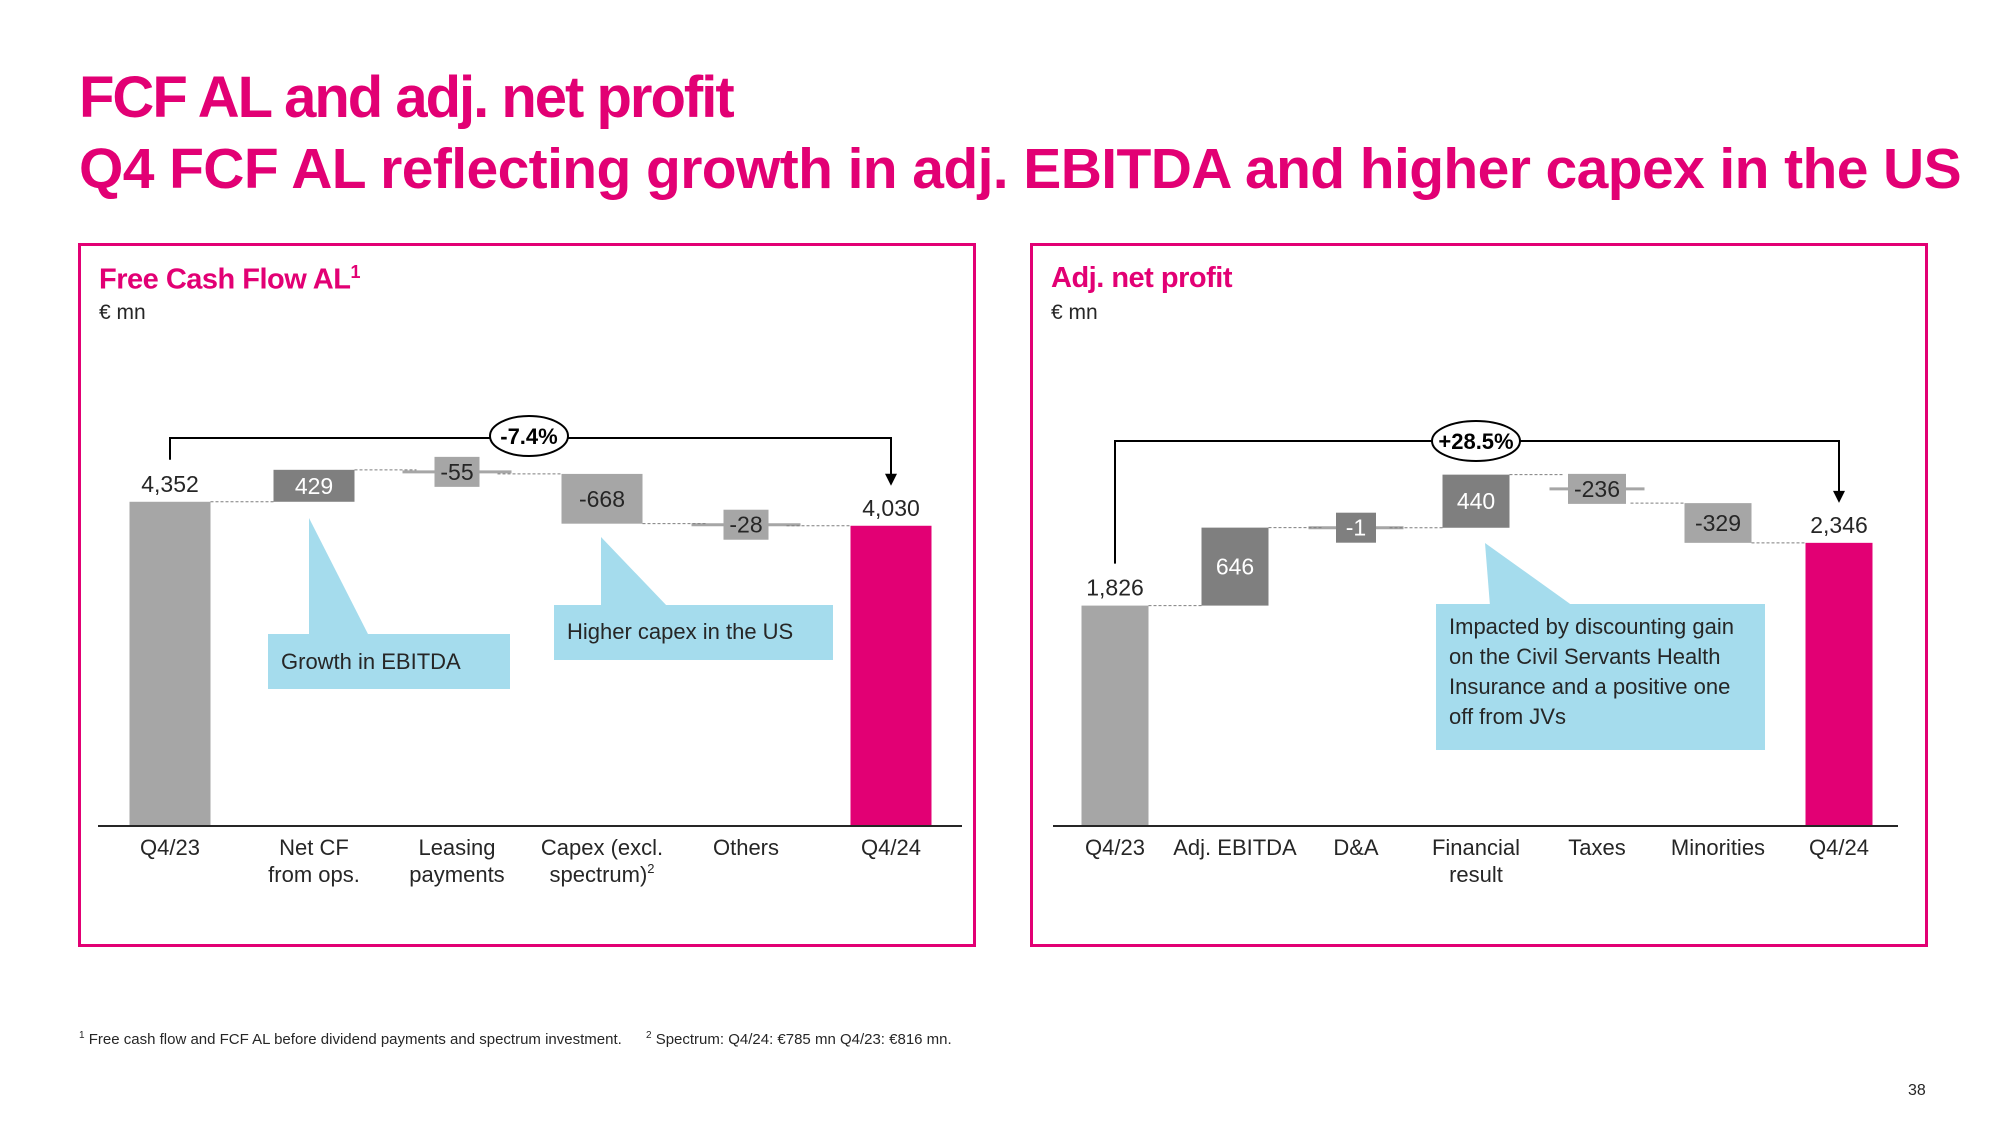 The image size is (1999, 1125). What do you see at coordinates (389, 661) in the screenshot?
I see `callout-growth-ebitda: Growth in EBITDA` at bounding box center [389, 661].